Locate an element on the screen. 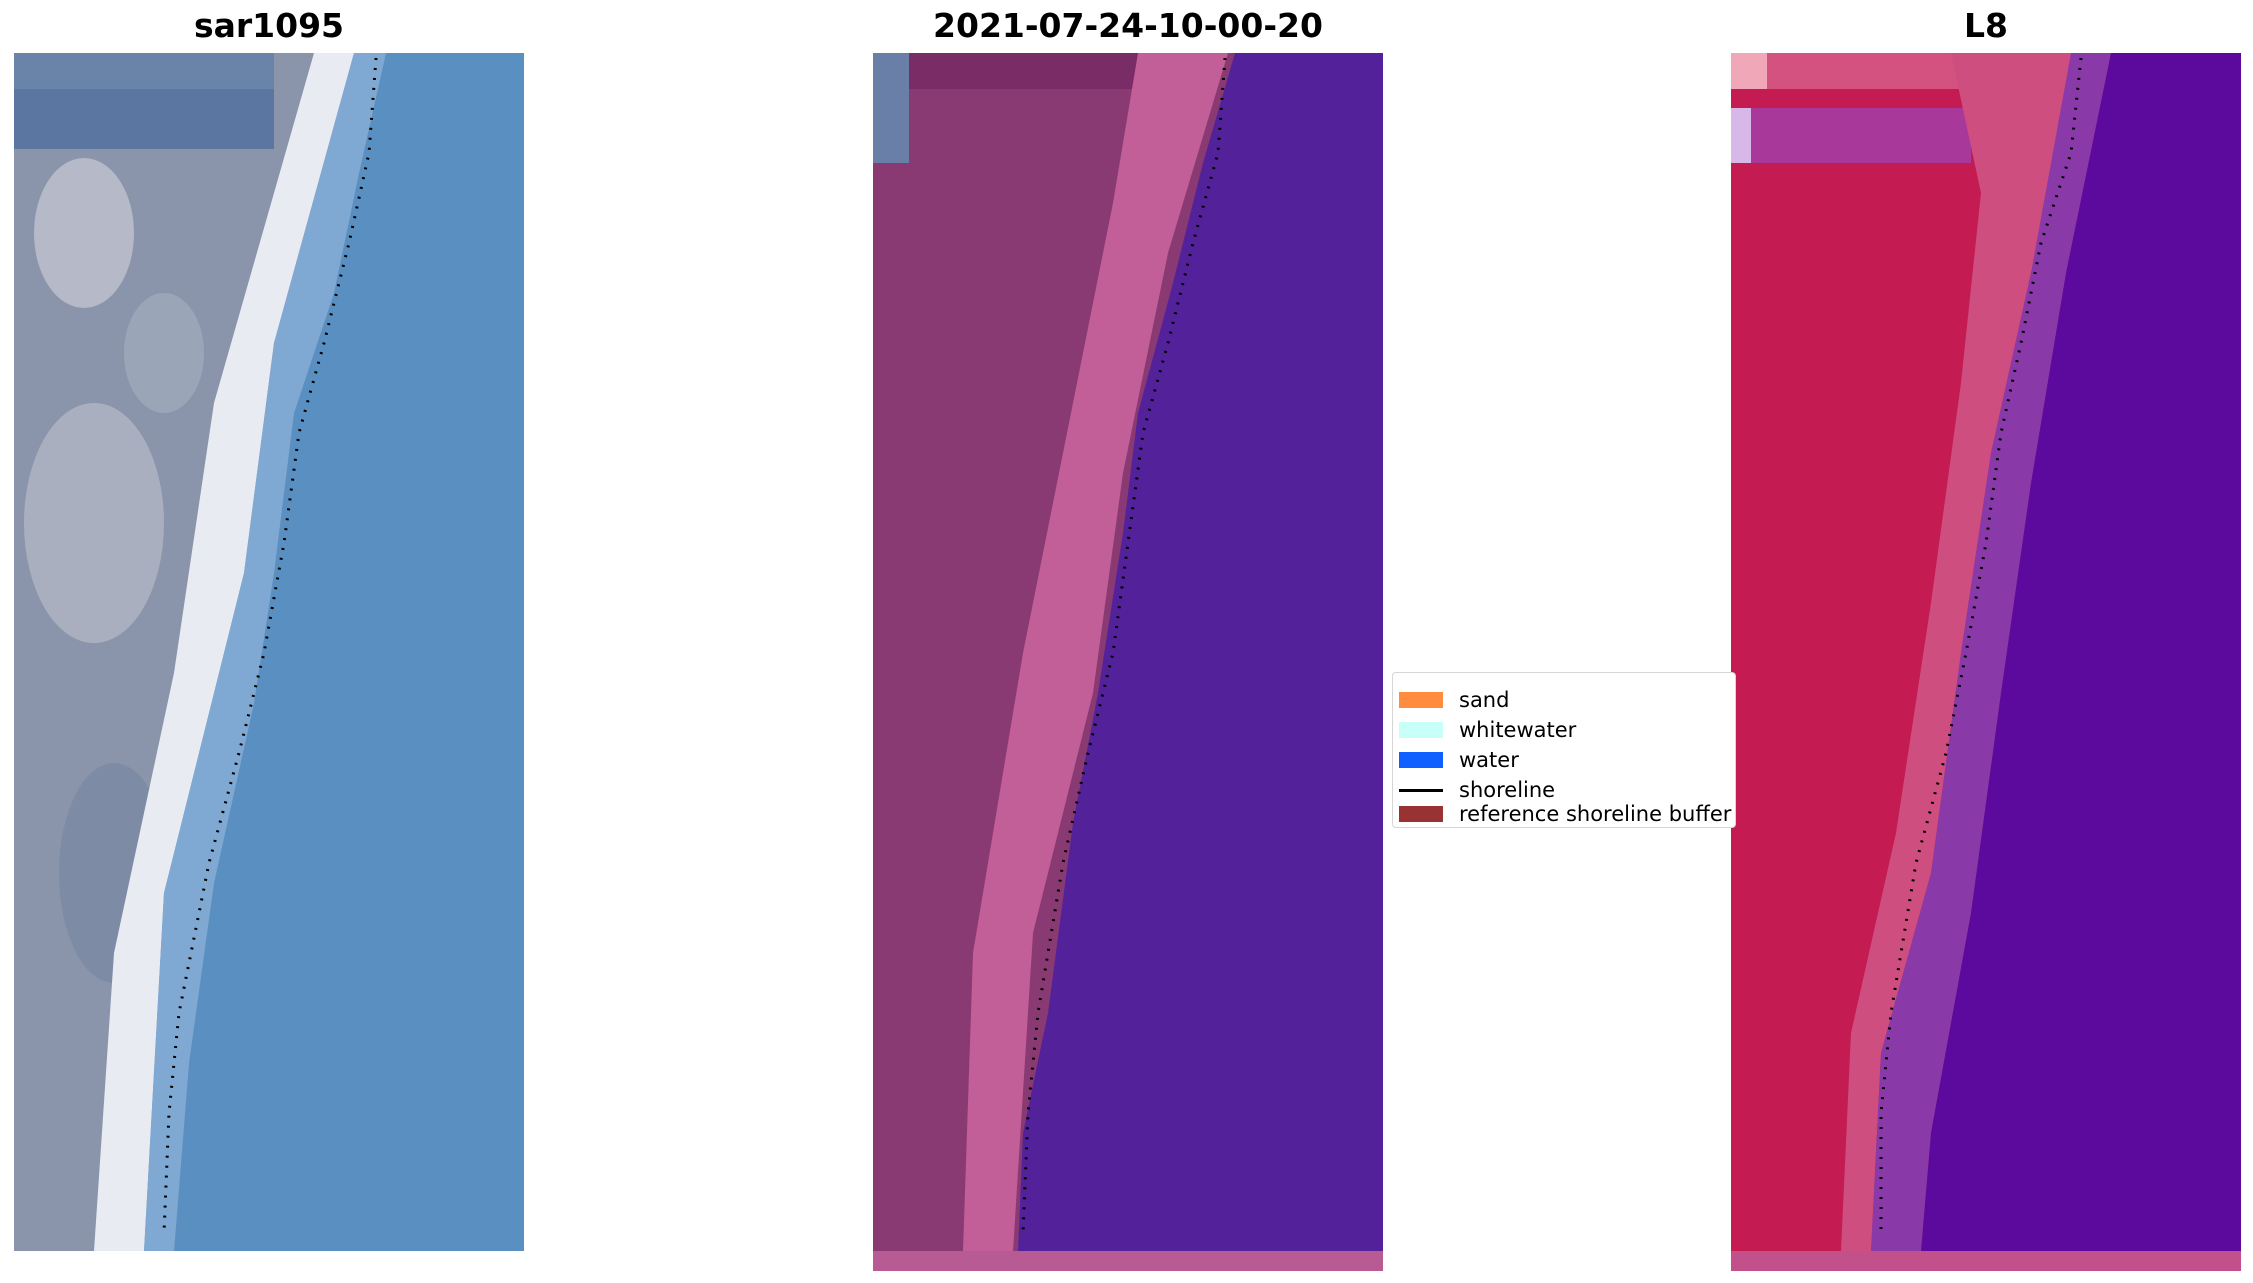 The height and width of the screenshot is (1283, 2253). legend-item-whitewater: whitewater is located at coordinates (1487, 730).